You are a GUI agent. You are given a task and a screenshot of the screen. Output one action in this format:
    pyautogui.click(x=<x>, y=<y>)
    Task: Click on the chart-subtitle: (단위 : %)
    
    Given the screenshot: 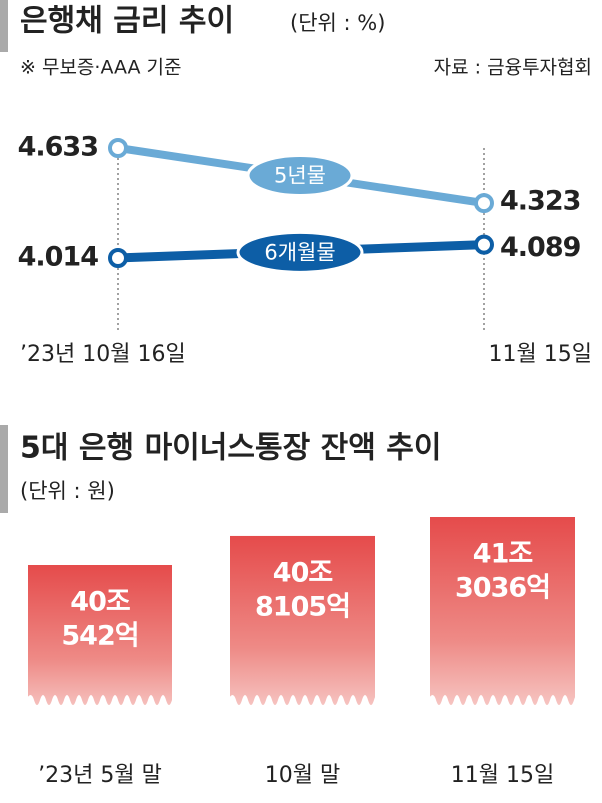 What is the action you would take?
    pyautogui.click(x=337, y=23)
    